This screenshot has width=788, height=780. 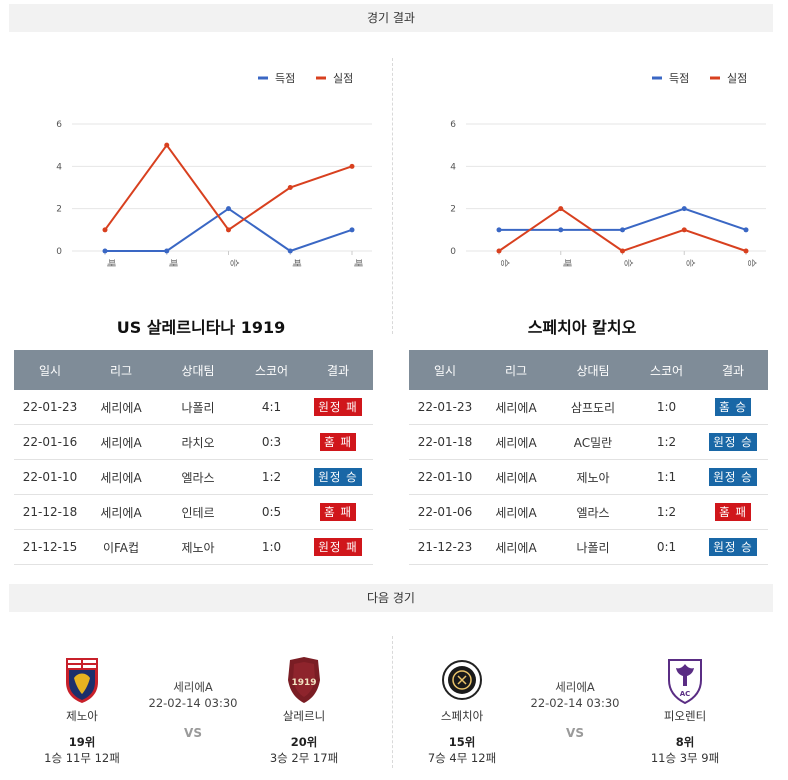 I want to click on team-name: 제노아, so click(x=82, y=716).